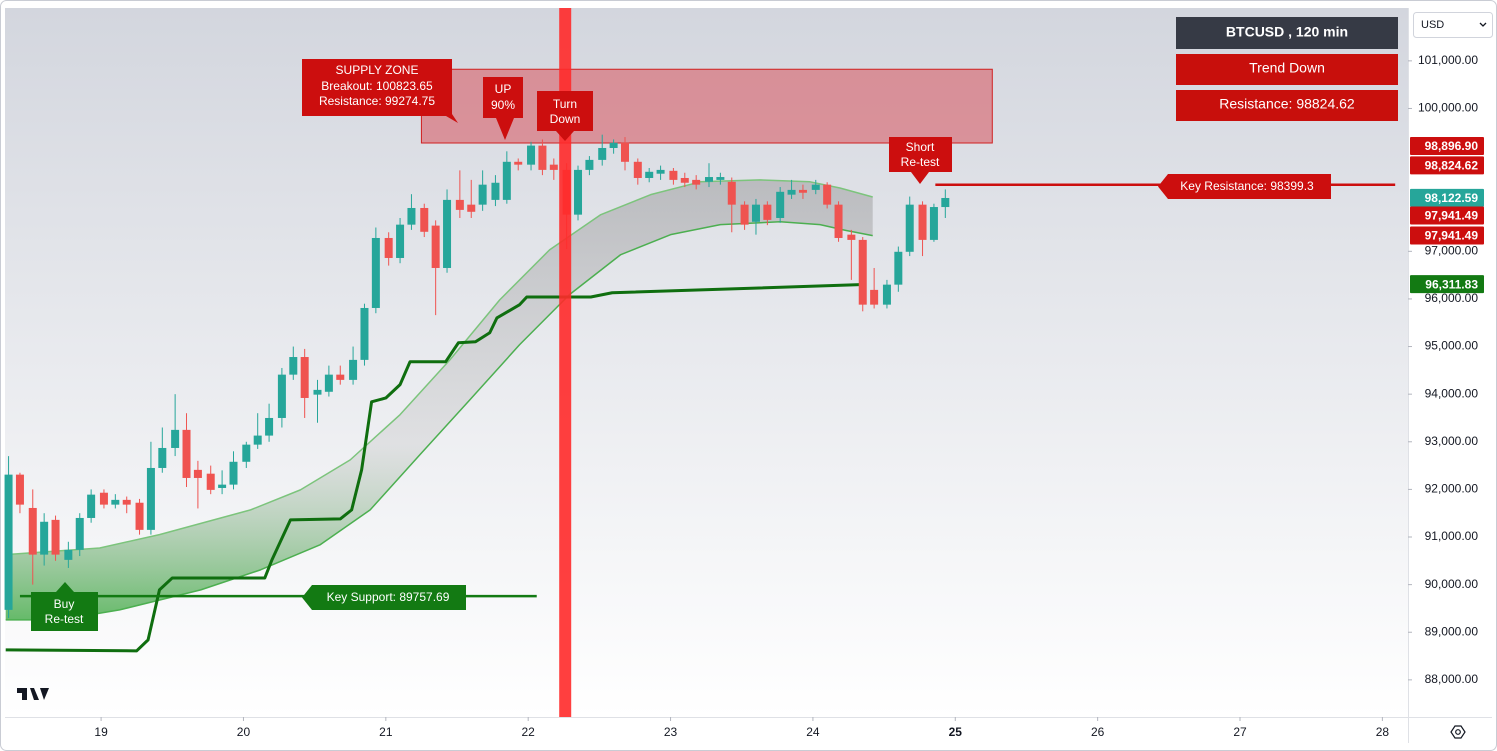  What do you see at coordinates (1448, 60) in the screenshot?
I see `y-tick-label: 101,000.00` at bounding box center [1448, 60].